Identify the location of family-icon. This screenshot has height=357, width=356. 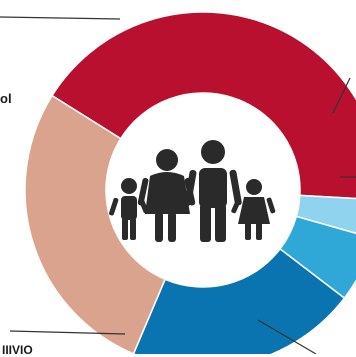
(192, 191).